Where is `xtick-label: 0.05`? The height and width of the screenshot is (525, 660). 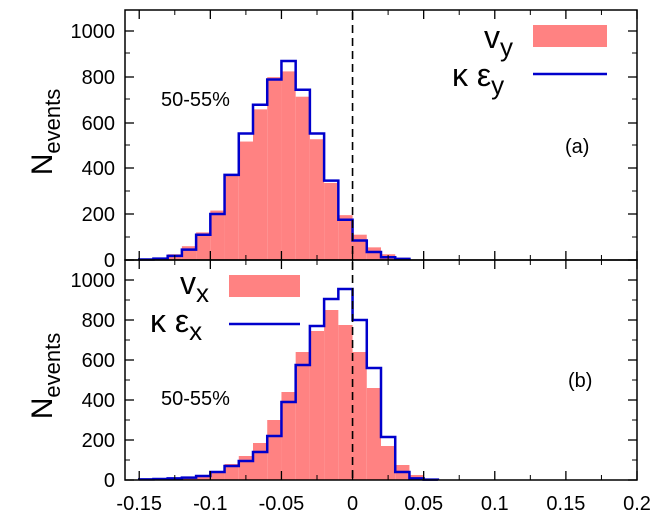
xtick-label: 0.05 is located at coordinates (423, 504).